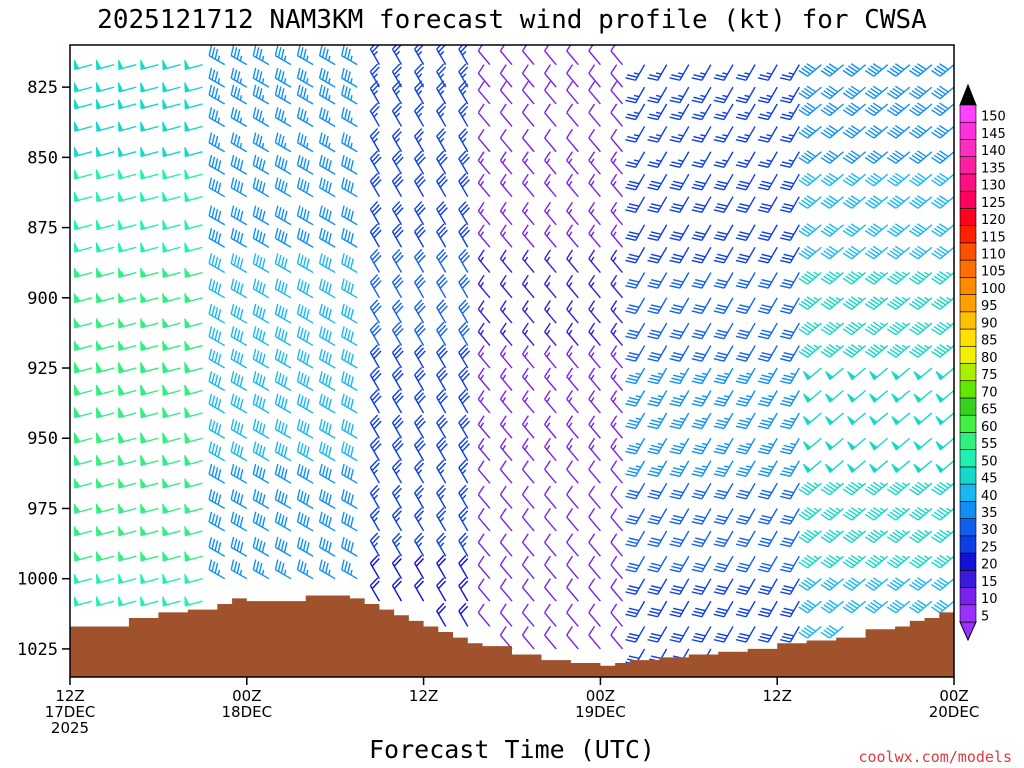 This screenshot has height=768, width=1024. What do you see at coordinates (42, 439) in the screenshot?
I see `y-tick-label: 950` at bounding box center [42, 439].